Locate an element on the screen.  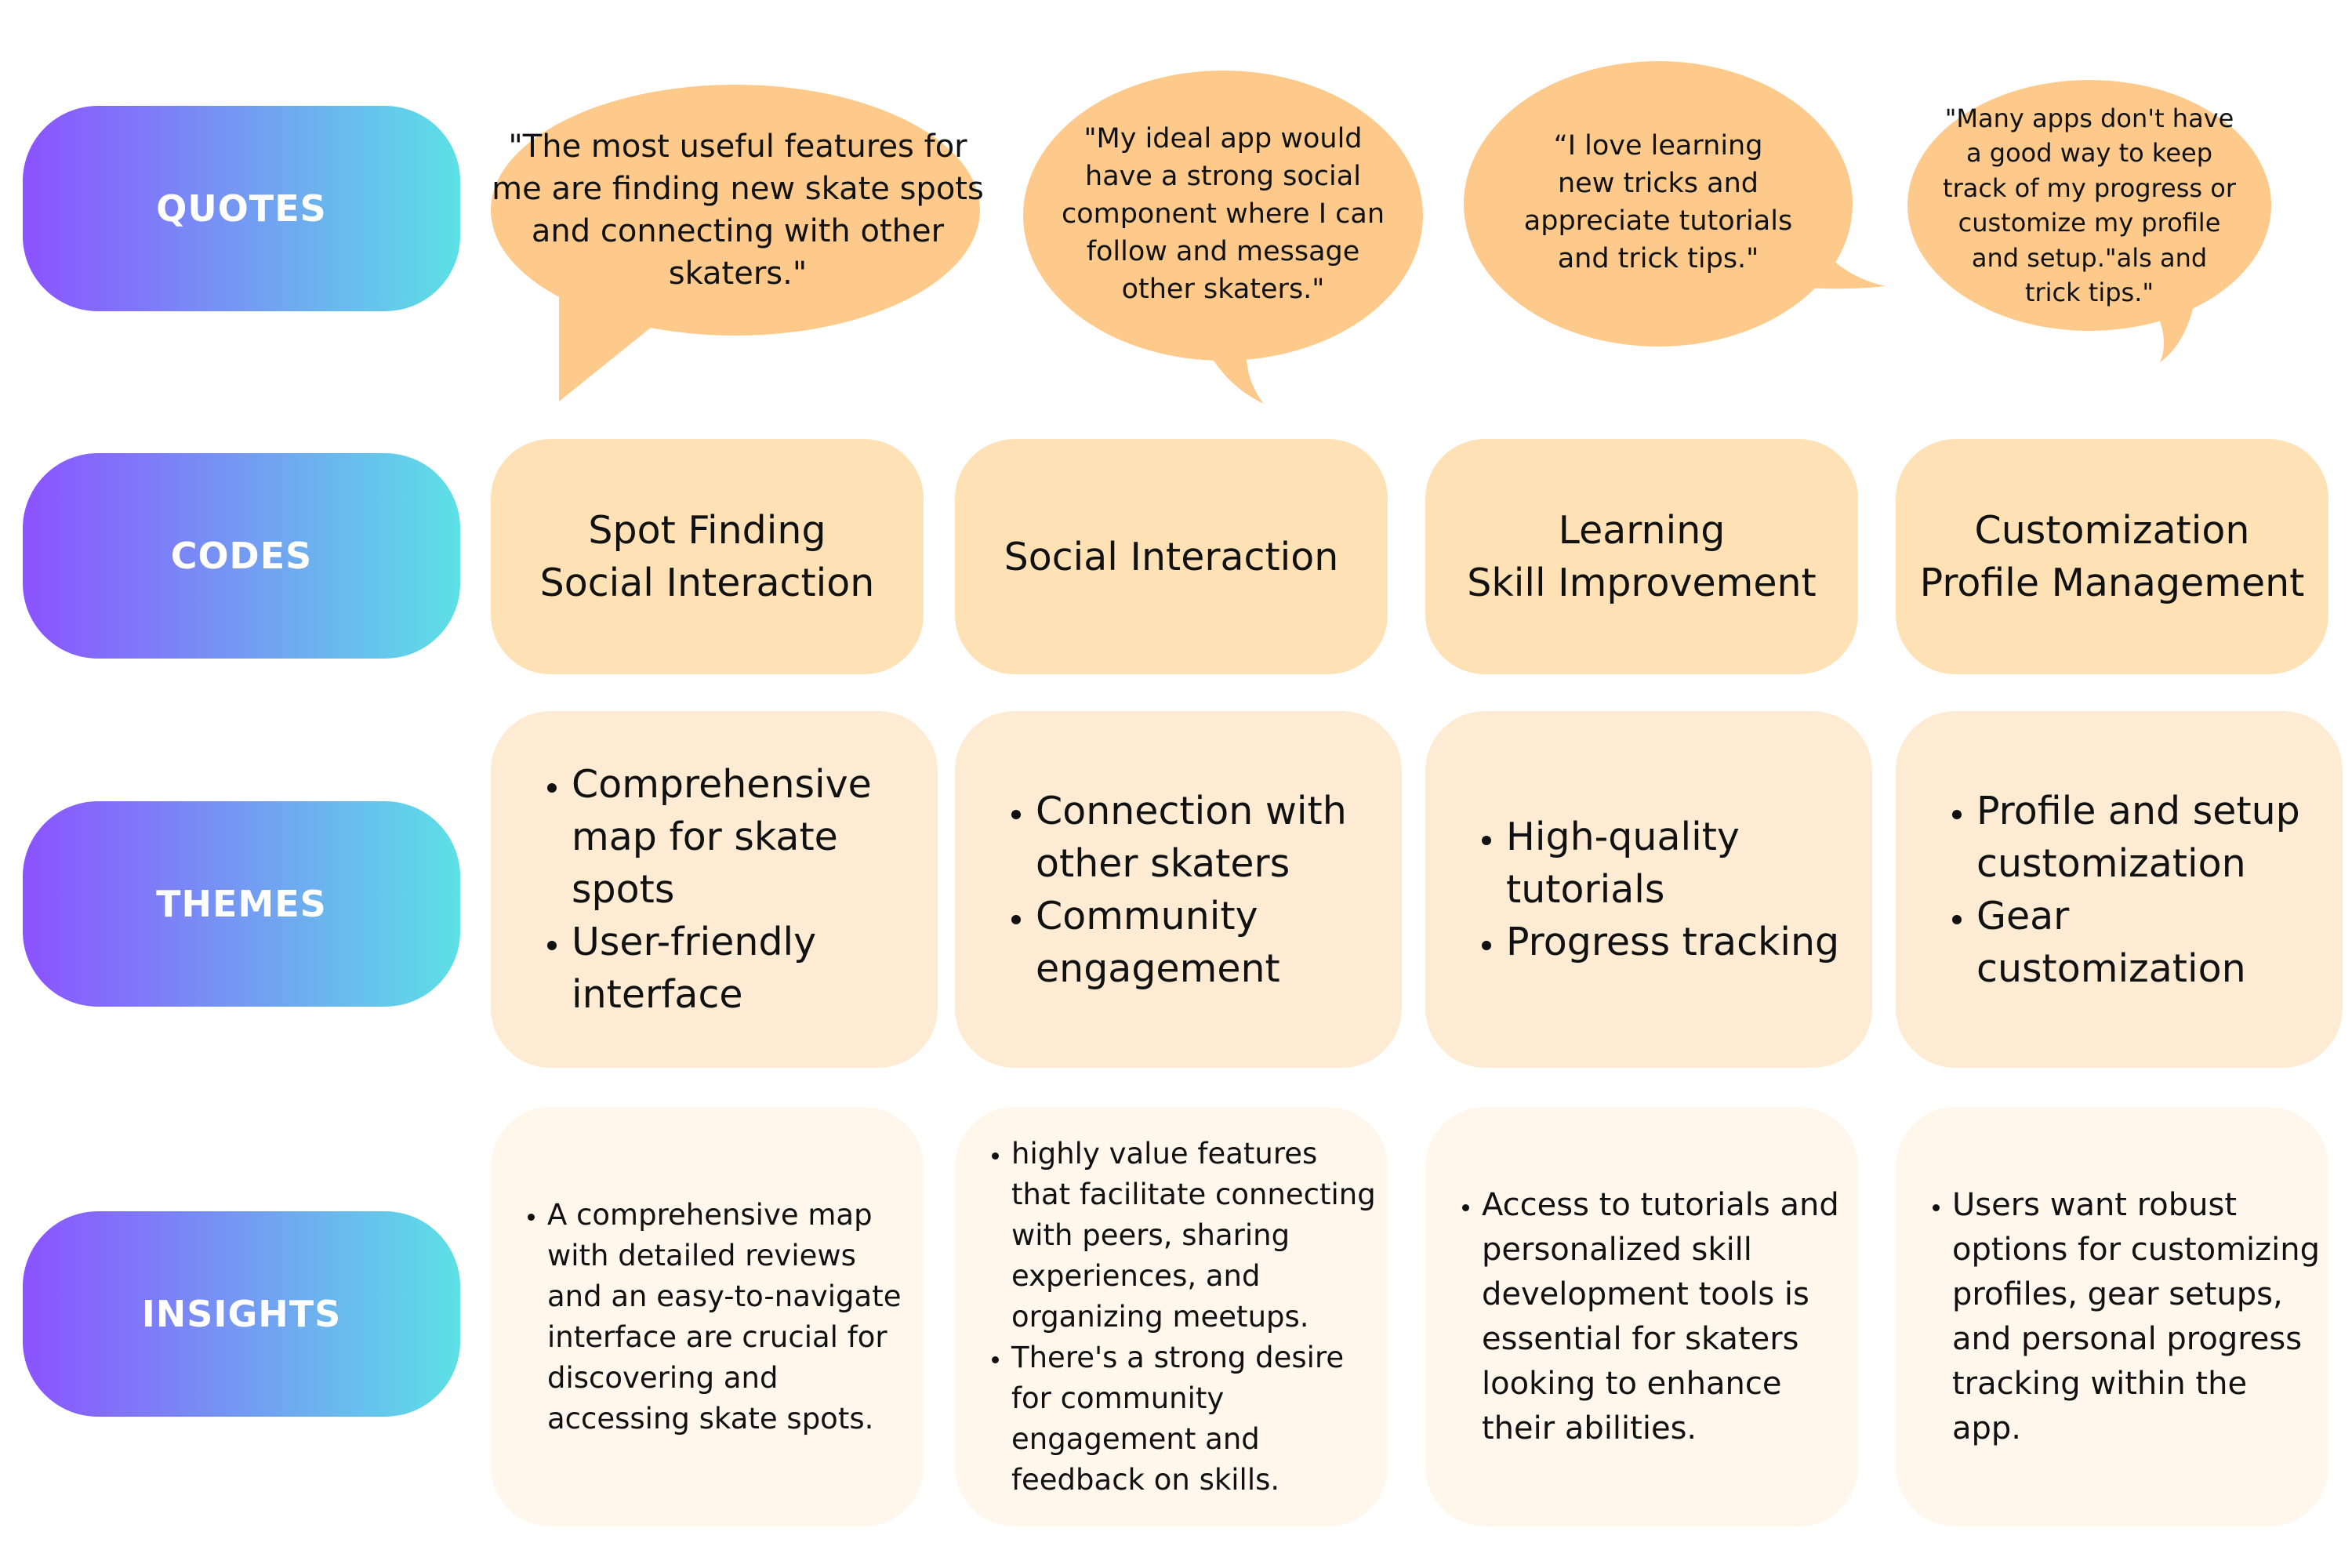
code-4-line-2: Profile Management is located at coordinates (2112, 583).